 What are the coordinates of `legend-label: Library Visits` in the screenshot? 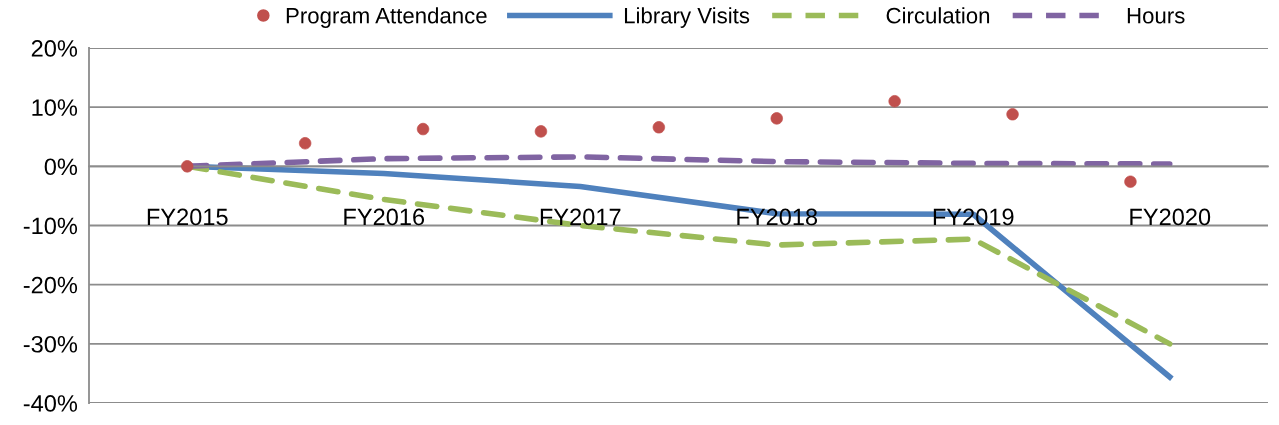 It's located at (687, 17).